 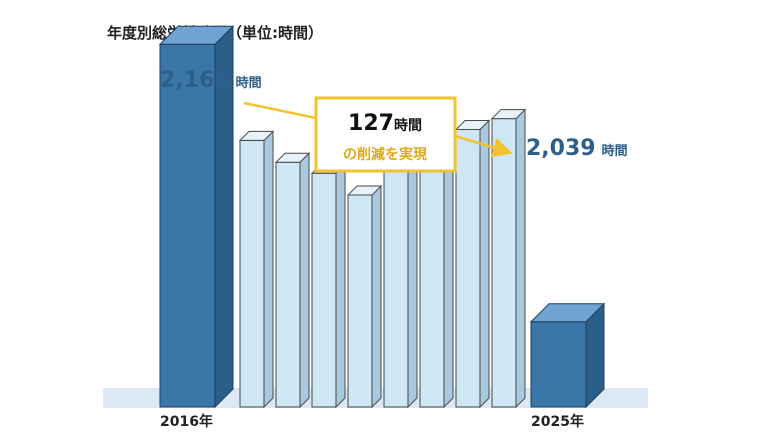 I want to click on bar-1-front, so click(x=187, y=225).